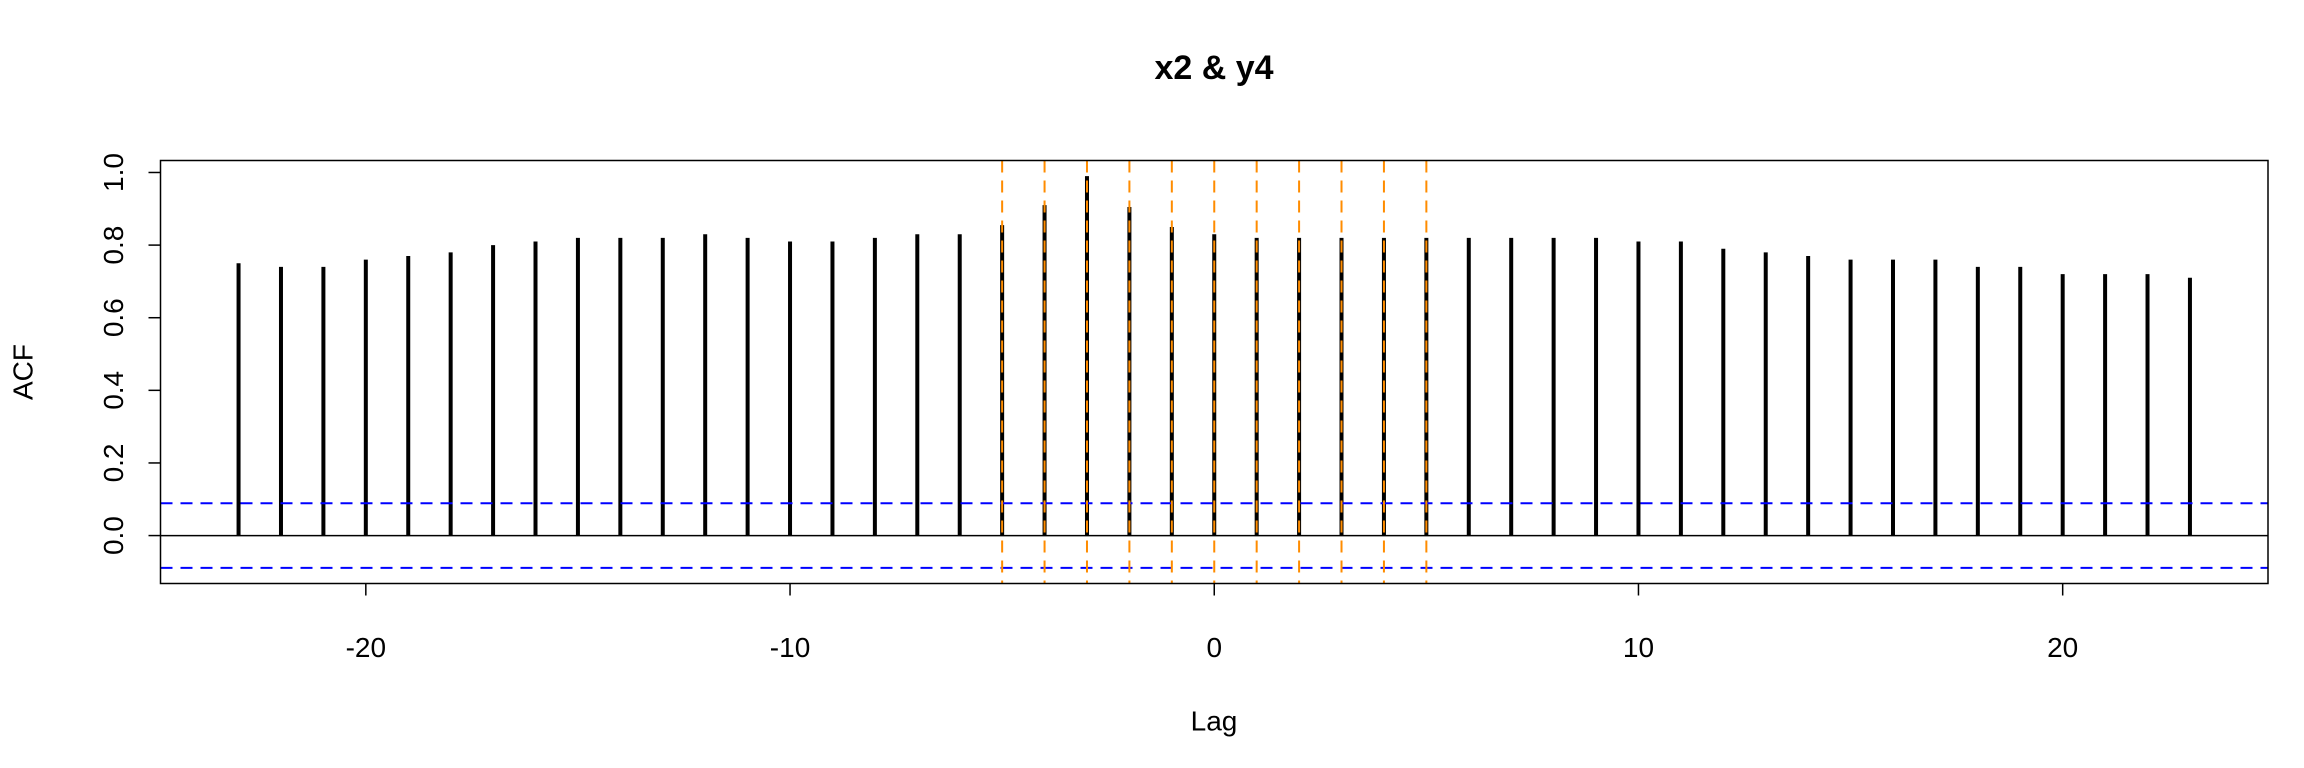 This screenshot has width=2304, height=768. I want to click on y-tick-label: 0.8, so click(113, 245).